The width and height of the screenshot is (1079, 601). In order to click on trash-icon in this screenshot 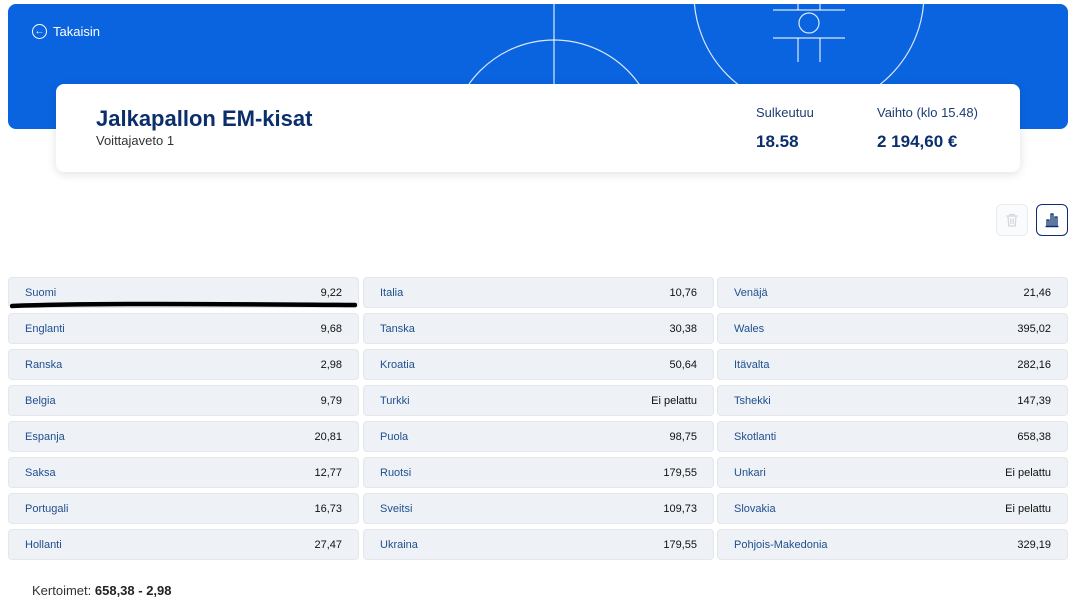, I will do `click(1012, 220)`.